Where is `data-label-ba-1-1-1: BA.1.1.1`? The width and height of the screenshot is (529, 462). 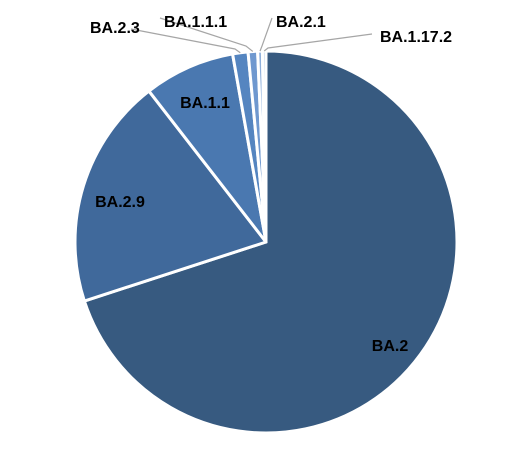
data-label-ba-1-1-1: BA.1.1.1 is located at coordinates (195, 22).